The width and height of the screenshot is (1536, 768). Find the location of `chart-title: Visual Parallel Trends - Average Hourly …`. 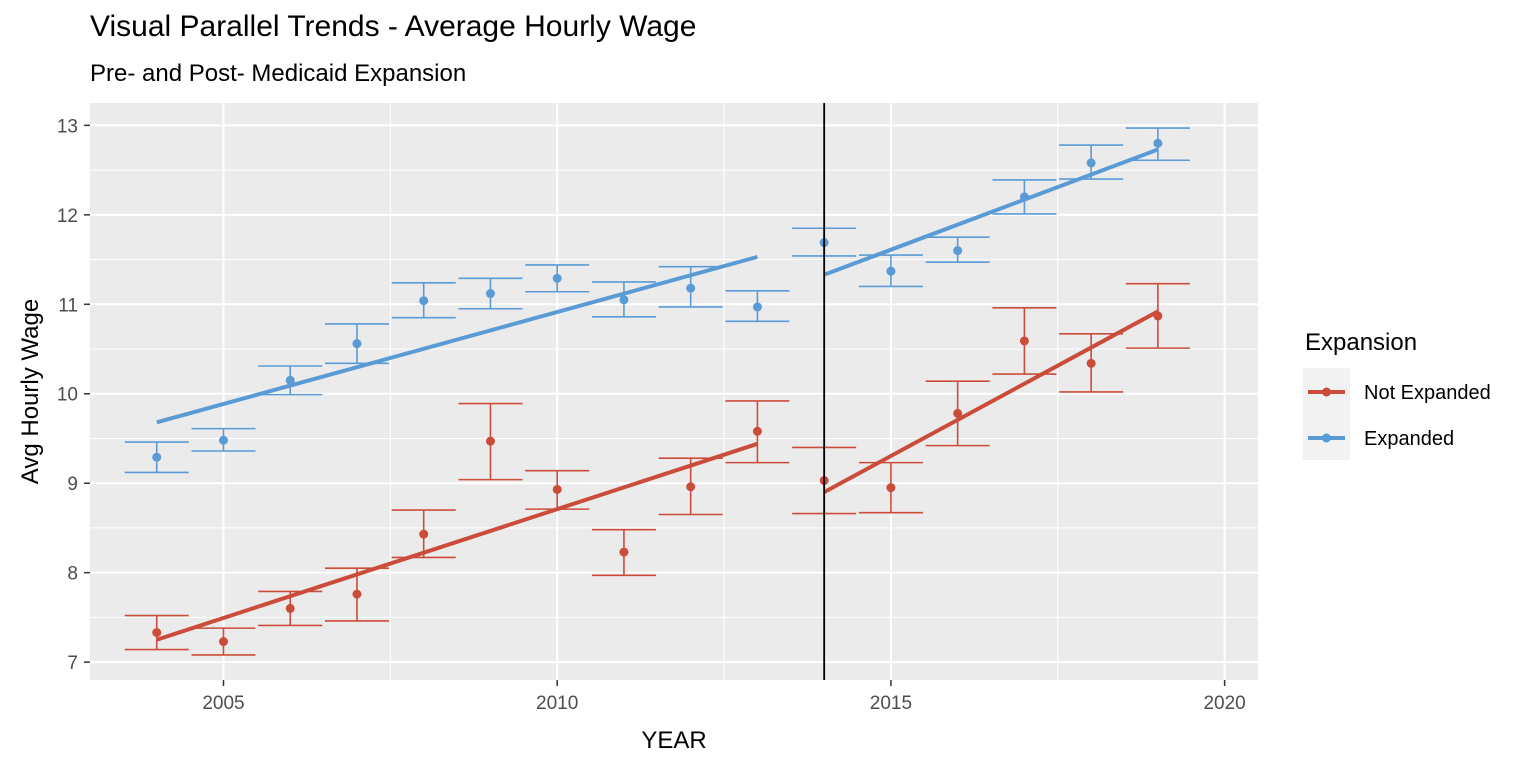

chart-title: Visual Parallel Trends - Average Hourly … is located at coordinates (393, 26).